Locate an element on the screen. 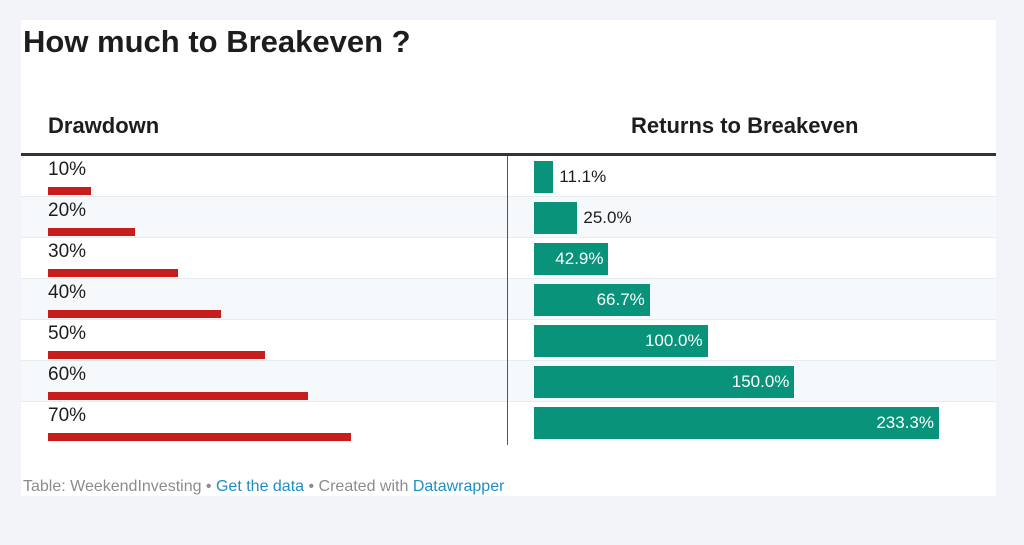 Image resolution: width=1024 pixels, height=545 pixels. table-row: 30% 42.9% is located at coordinates (508, 258).